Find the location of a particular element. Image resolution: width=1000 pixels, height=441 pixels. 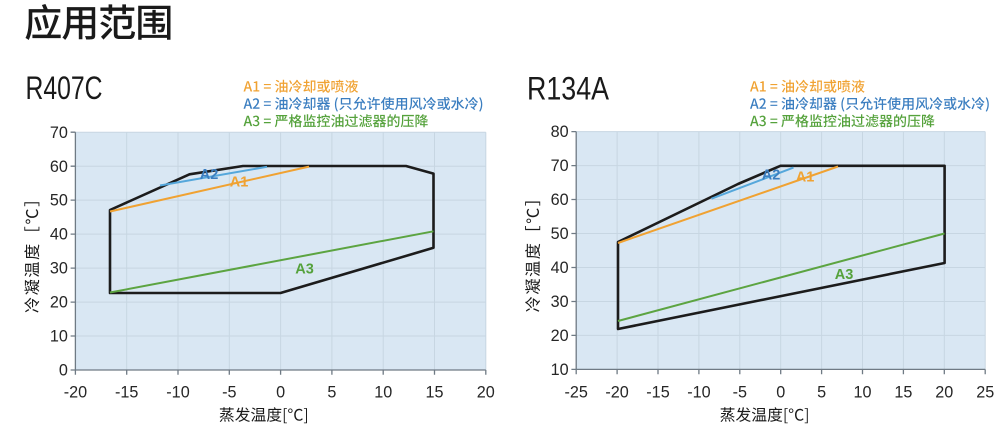

svg-text: -25 is located at coordinates (575, 393).